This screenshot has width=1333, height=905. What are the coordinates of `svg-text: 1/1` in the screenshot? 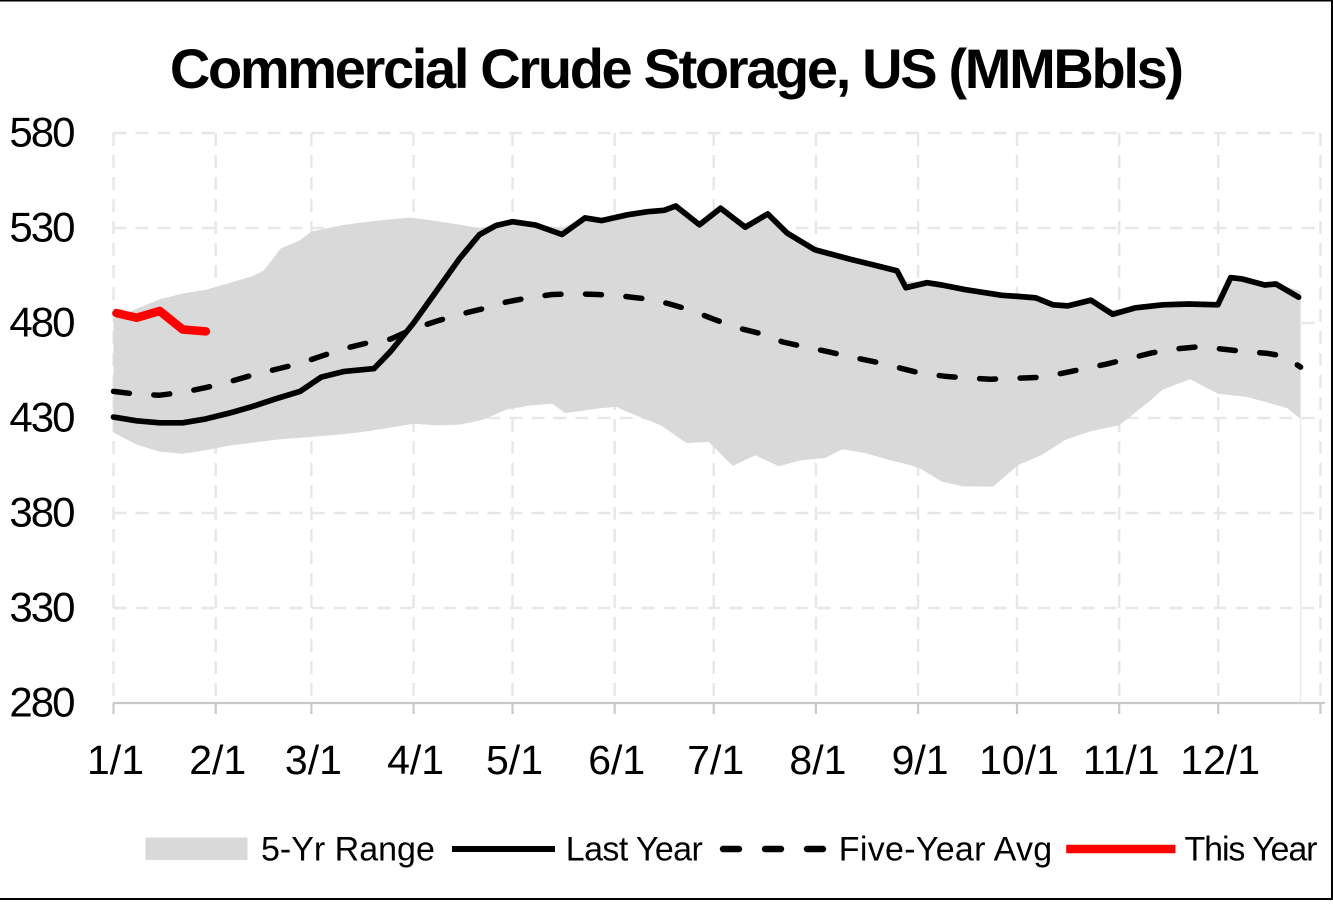 It's located at (115, 760).